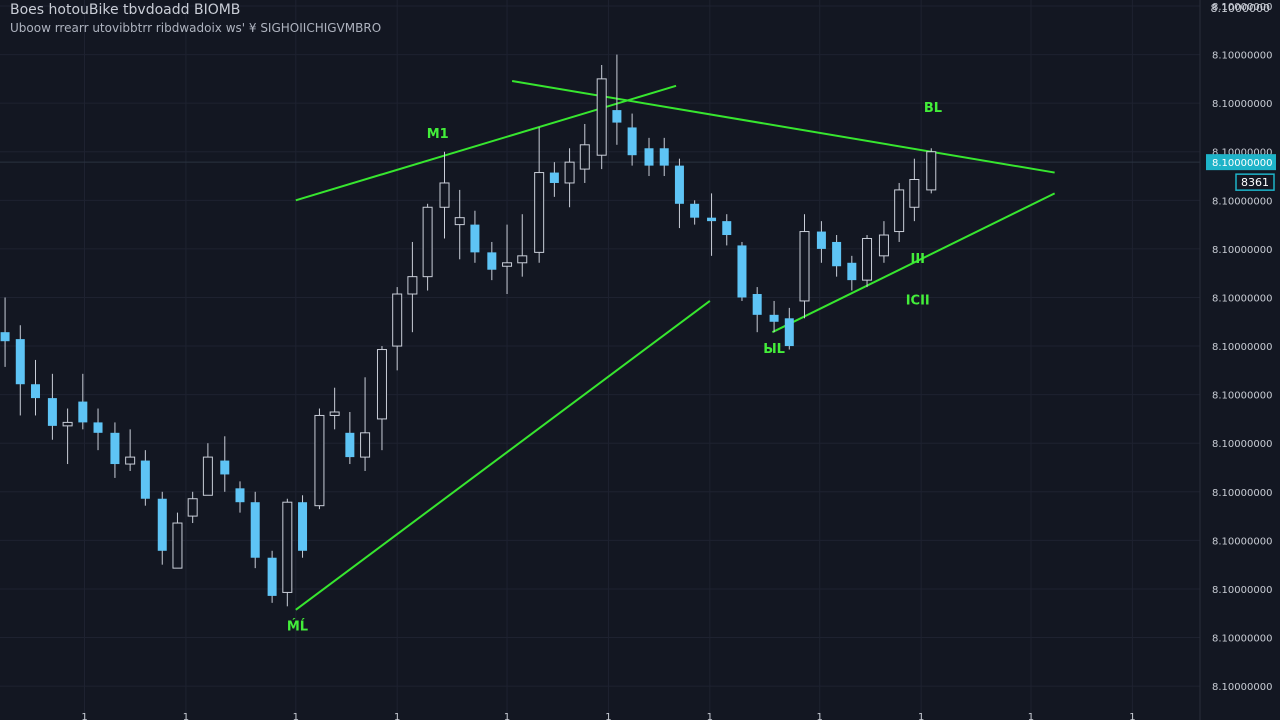 The image size is (1280, 720). What do you see at coordinates (297, 627) in the screenshot?
I see `trend-label: ḾĹ` at bounding box center [297, 627].